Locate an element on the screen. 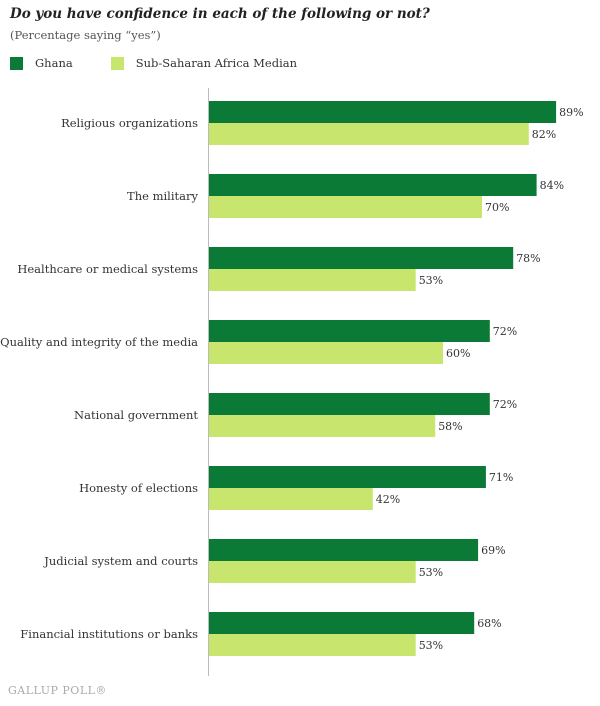 This screenshot has width=600, height=706. bar-sub-saharan-africa-median-quality-and-integrity-of-the-media is located at coordinates (326, 353).